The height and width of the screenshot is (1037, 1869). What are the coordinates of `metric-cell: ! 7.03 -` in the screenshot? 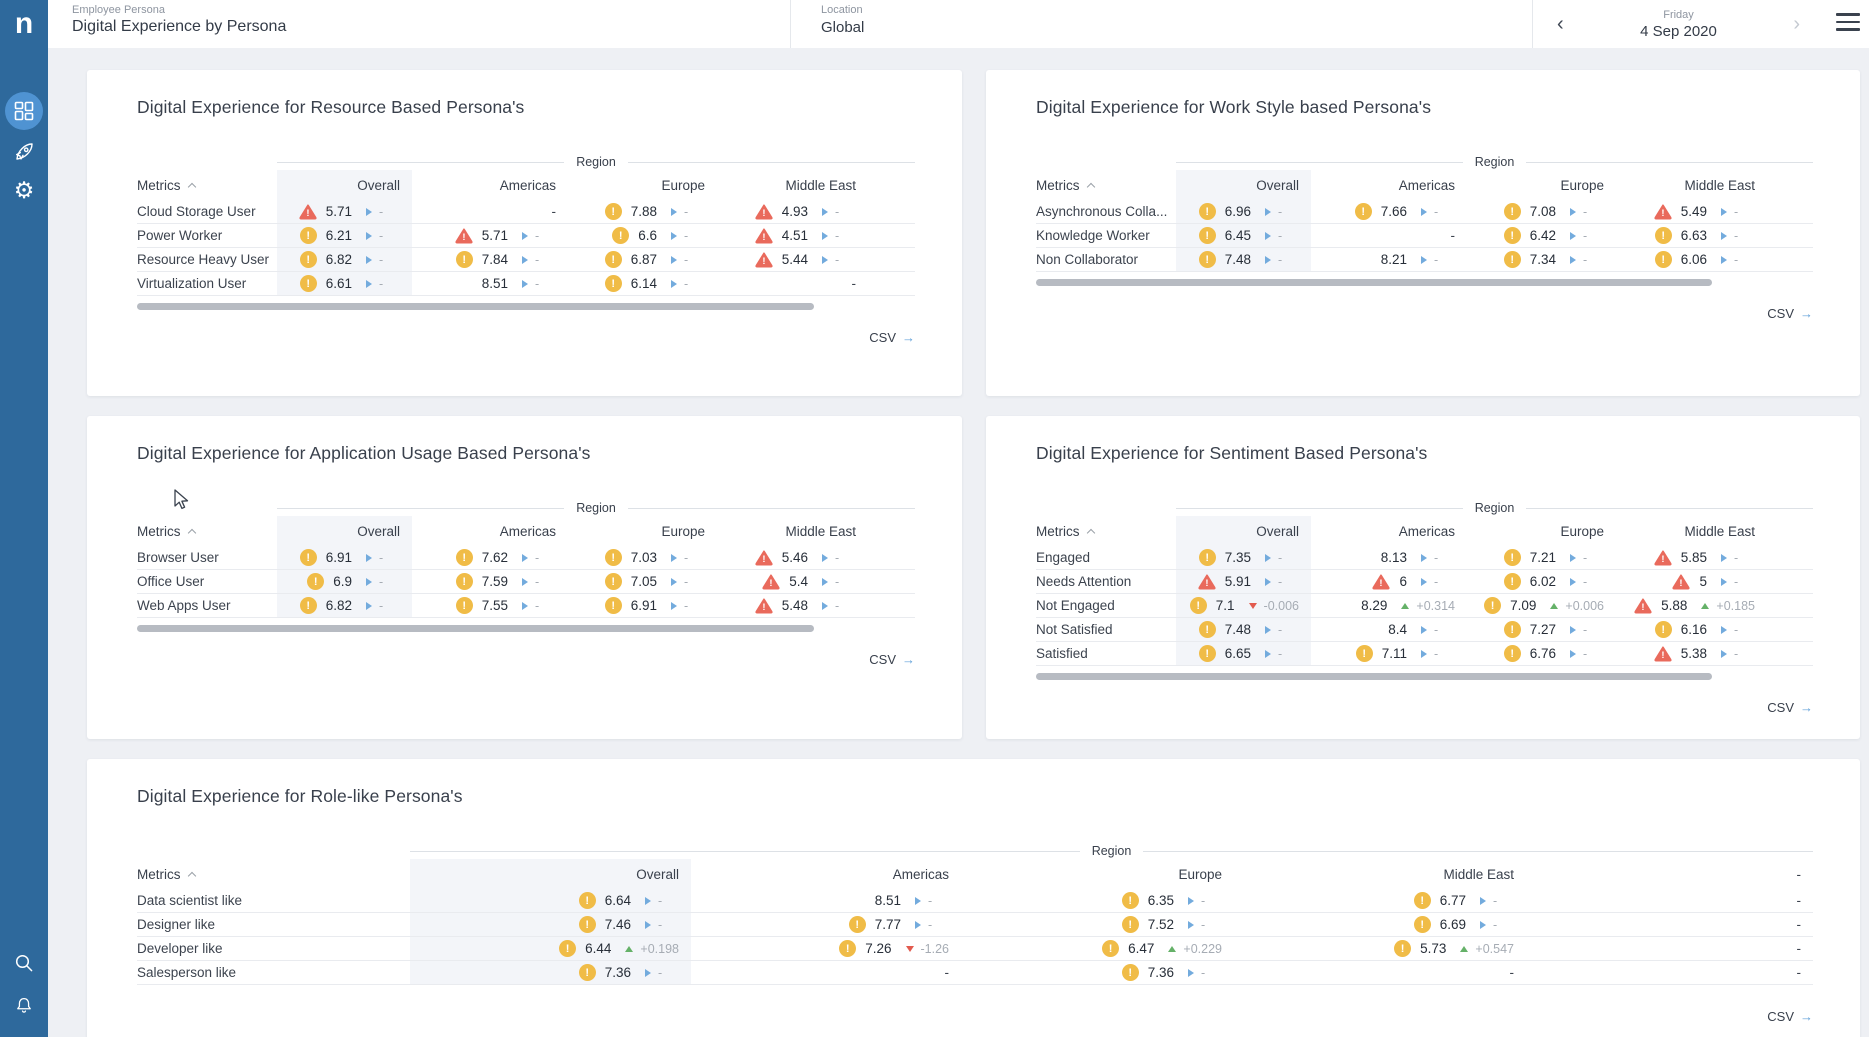 It's located at (642, 557).